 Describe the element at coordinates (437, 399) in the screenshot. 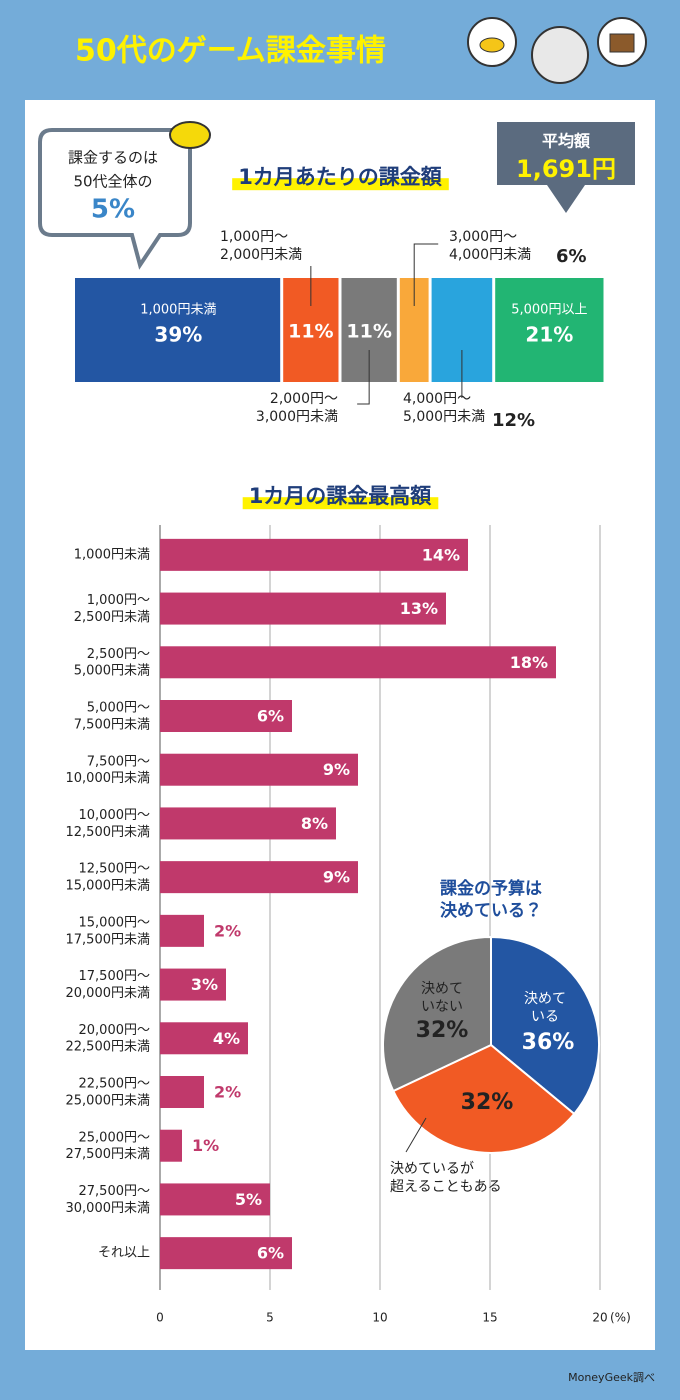

I see `text-line: 4,000円～` at that location.